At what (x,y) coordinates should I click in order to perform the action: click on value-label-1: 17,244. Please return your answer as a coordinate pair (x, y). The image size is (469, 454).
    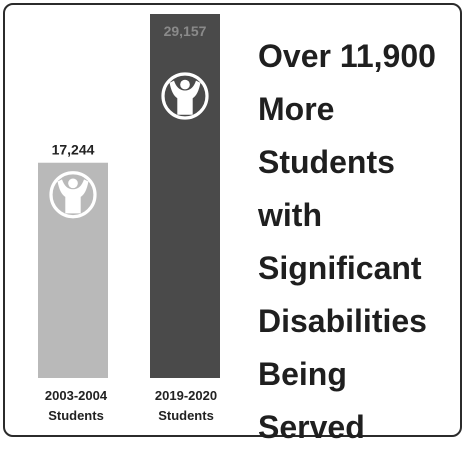
    Looking at the image, I should click on (73, 150).